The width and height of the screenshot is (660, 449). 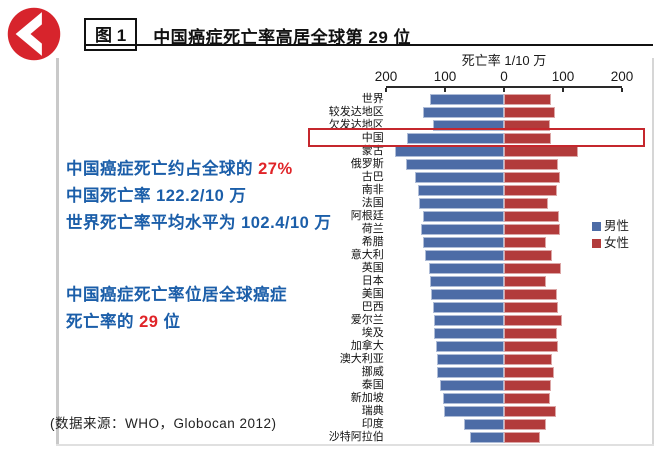 I want to click on category-label: 较发达地区, so click(x=356, y=112).